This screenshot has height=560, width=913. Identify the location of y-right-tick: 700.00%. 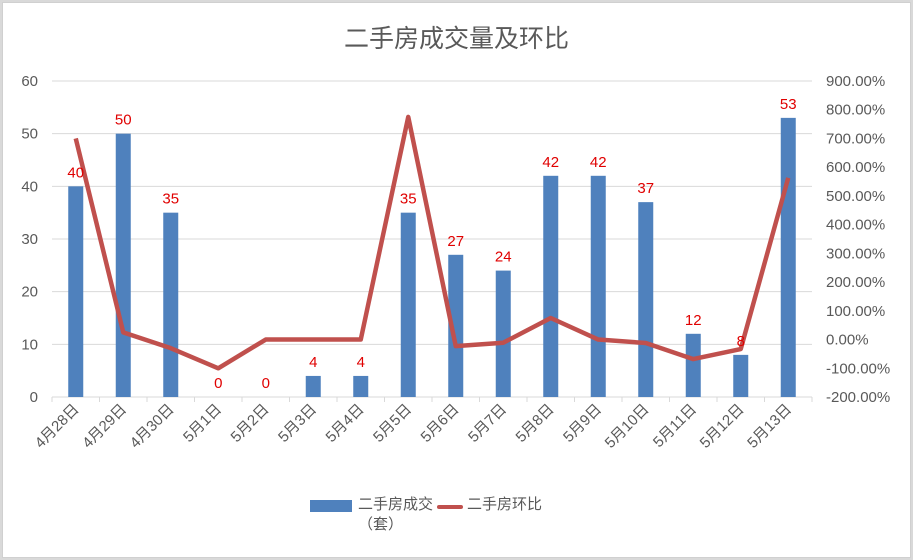
(855, 138).